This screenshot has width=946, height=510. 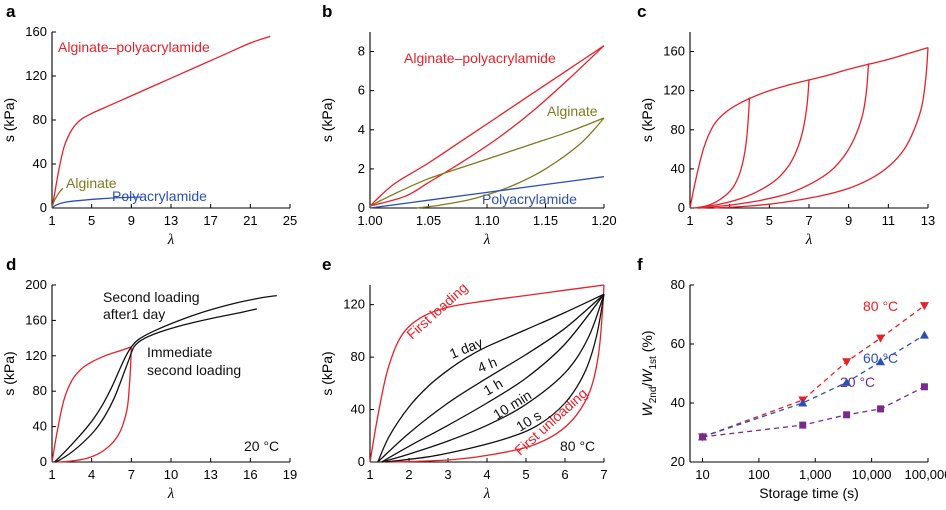 I want to click on x-tick-label-d: 7, so click(x=131, y=474).